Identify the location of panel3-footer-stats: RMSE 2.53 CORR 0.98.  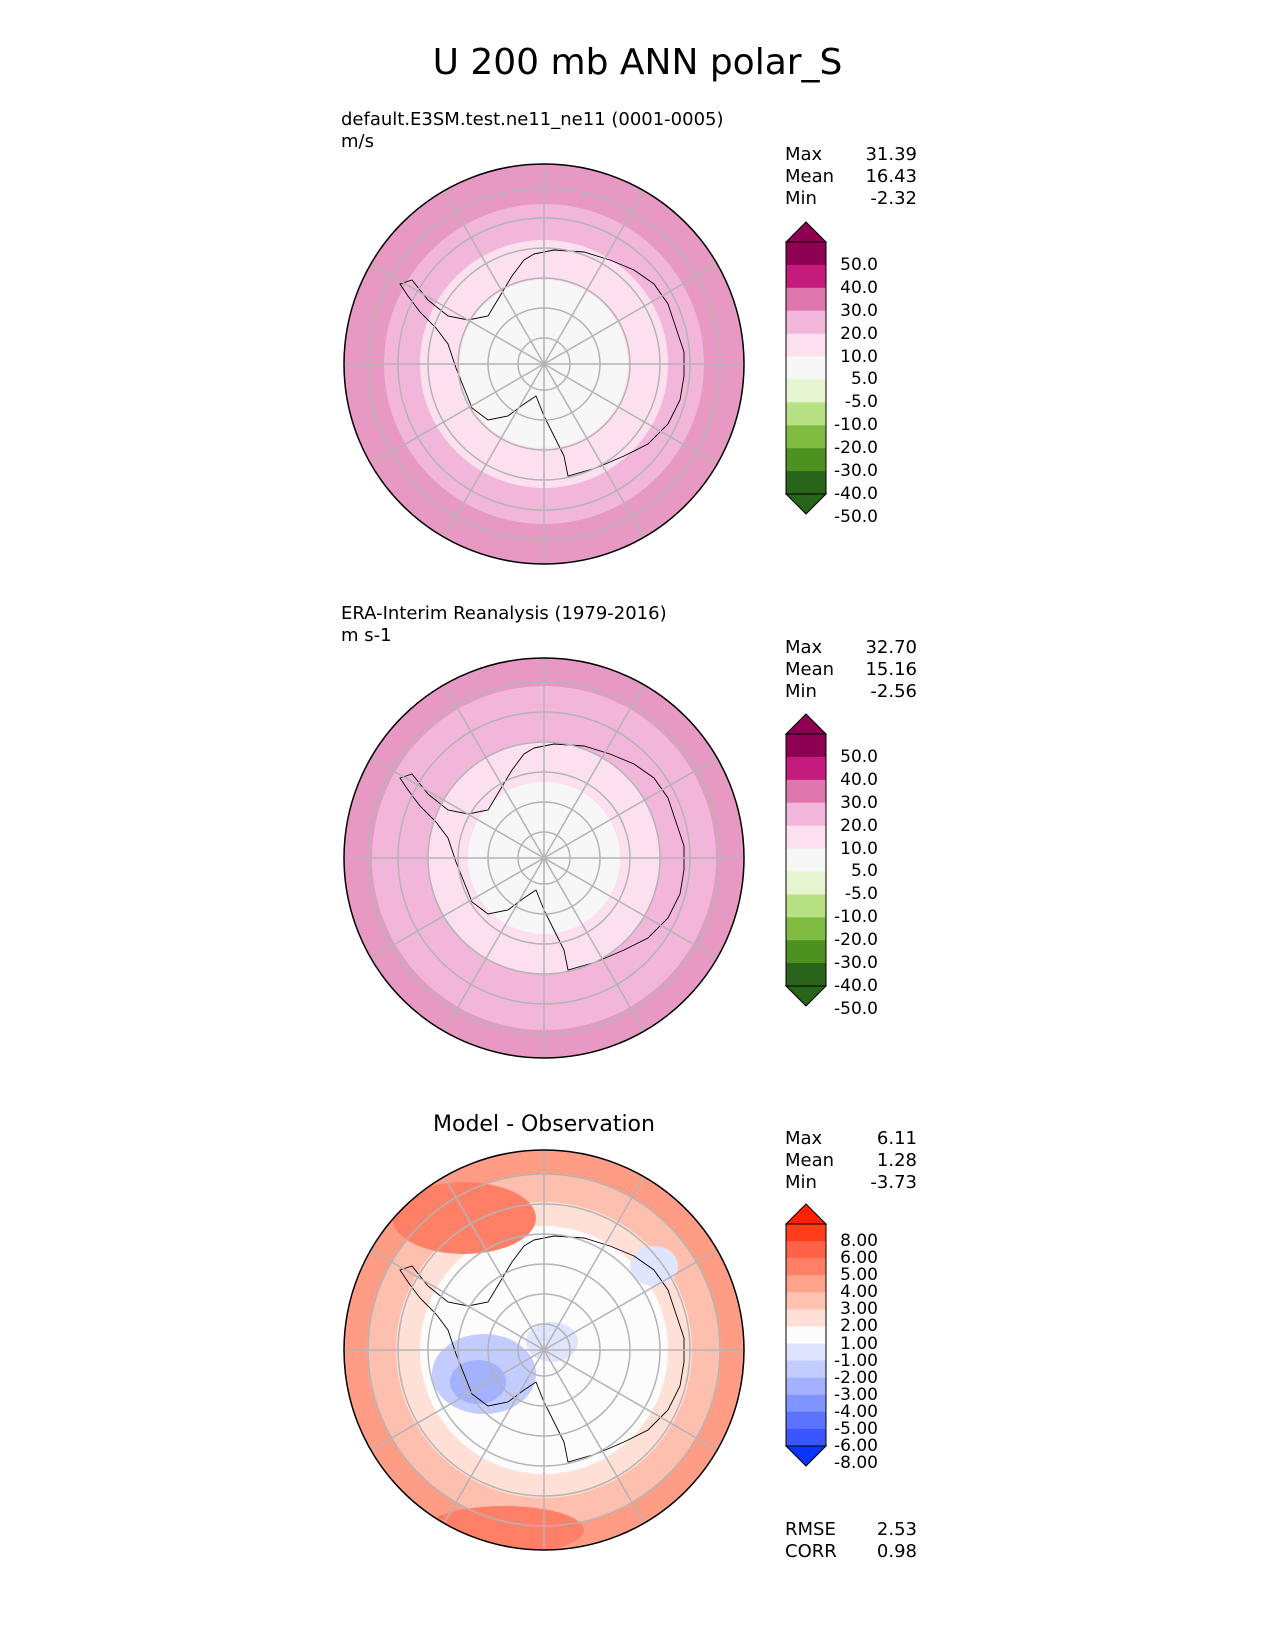
(851, 1541).